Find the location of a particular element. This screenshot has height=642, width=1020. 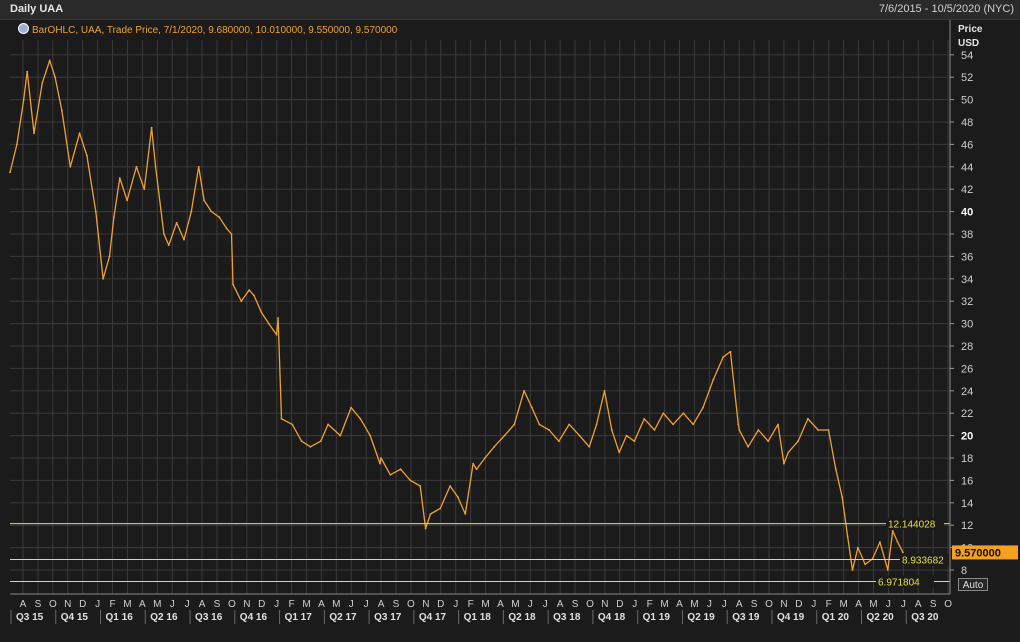

x-quarter-label: Q2 19 is located at coordinates (701, 617).